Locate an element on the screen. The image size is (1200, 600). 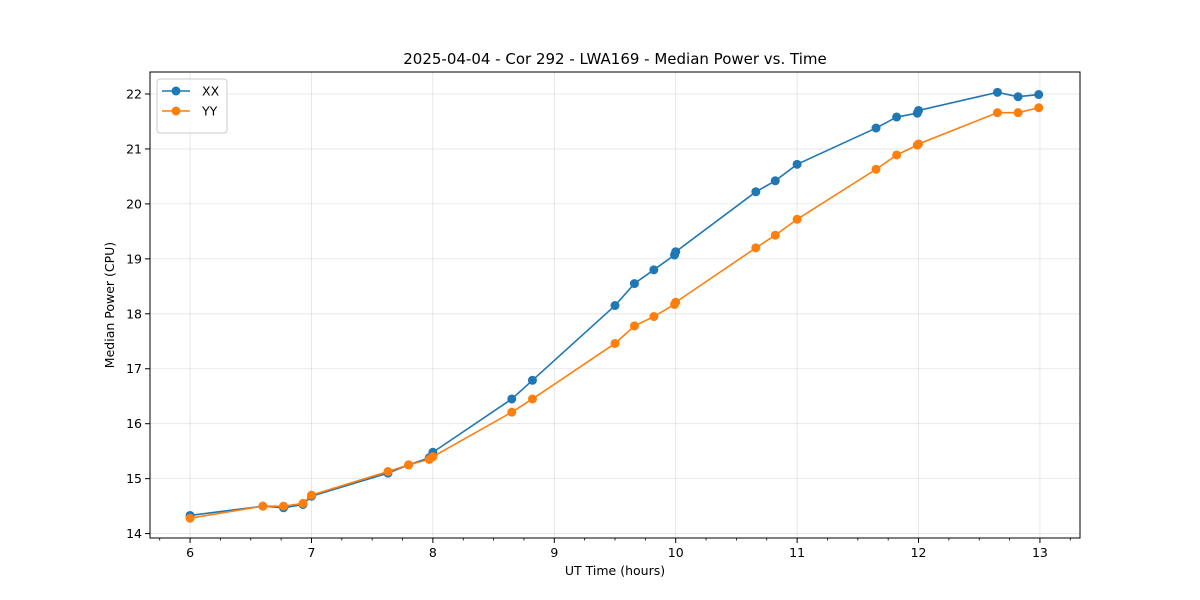
legend-label: YY is located at coordinates (209, 111).